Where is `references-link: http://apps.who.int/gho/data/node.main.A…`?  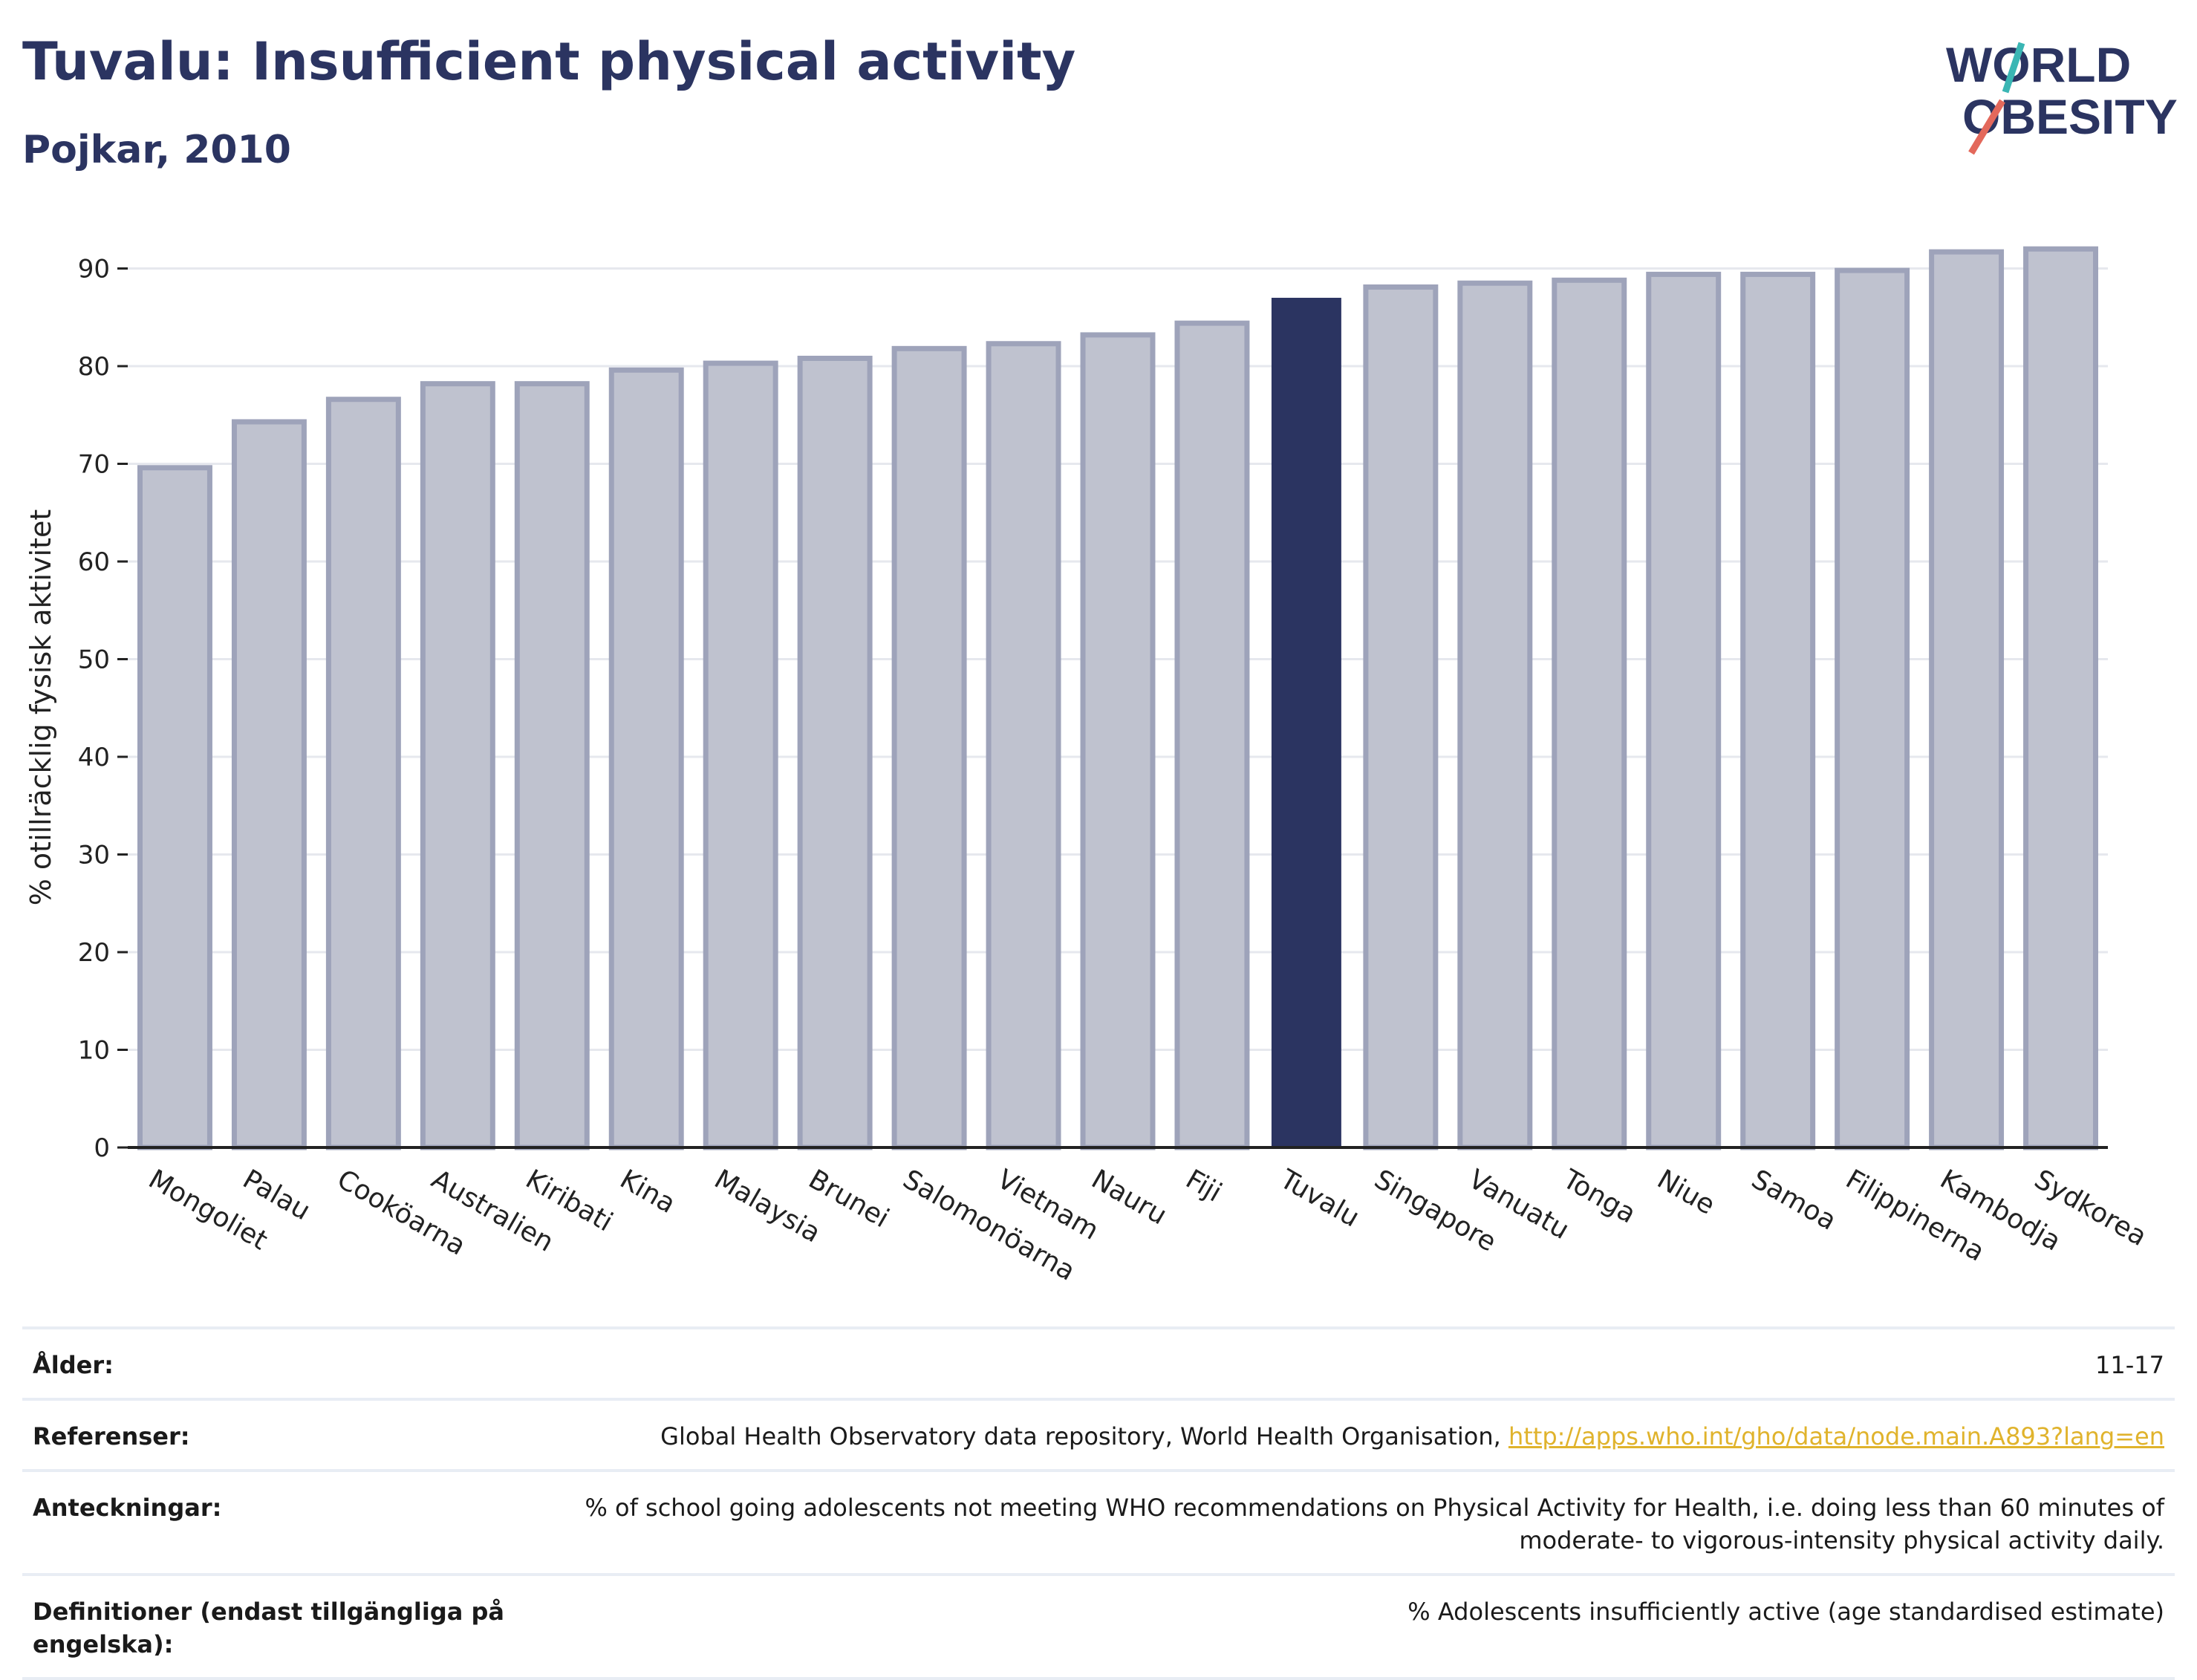
references-link: http://apps.who.int/gho/data/node.main.A… is located at coordinates (1836, 1437).